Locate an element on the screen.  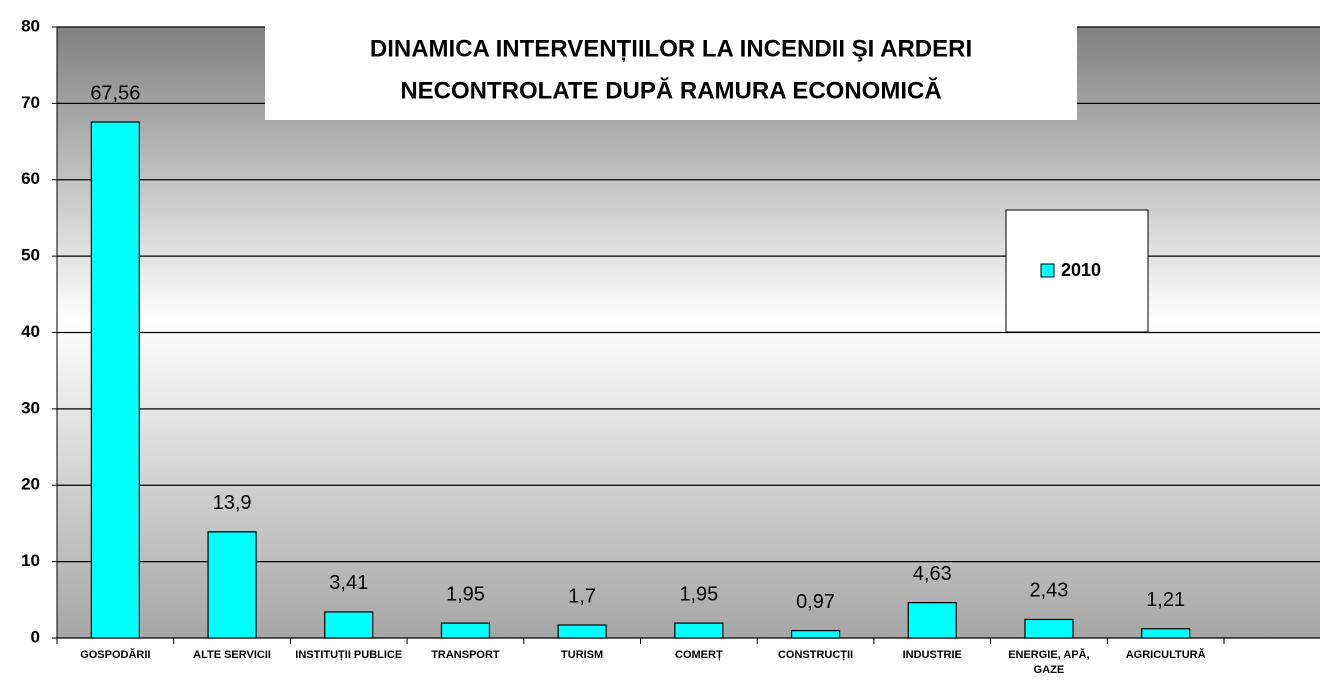
x-tick-label: AGRICULTURĂ is located at coordinates (1165, 655).